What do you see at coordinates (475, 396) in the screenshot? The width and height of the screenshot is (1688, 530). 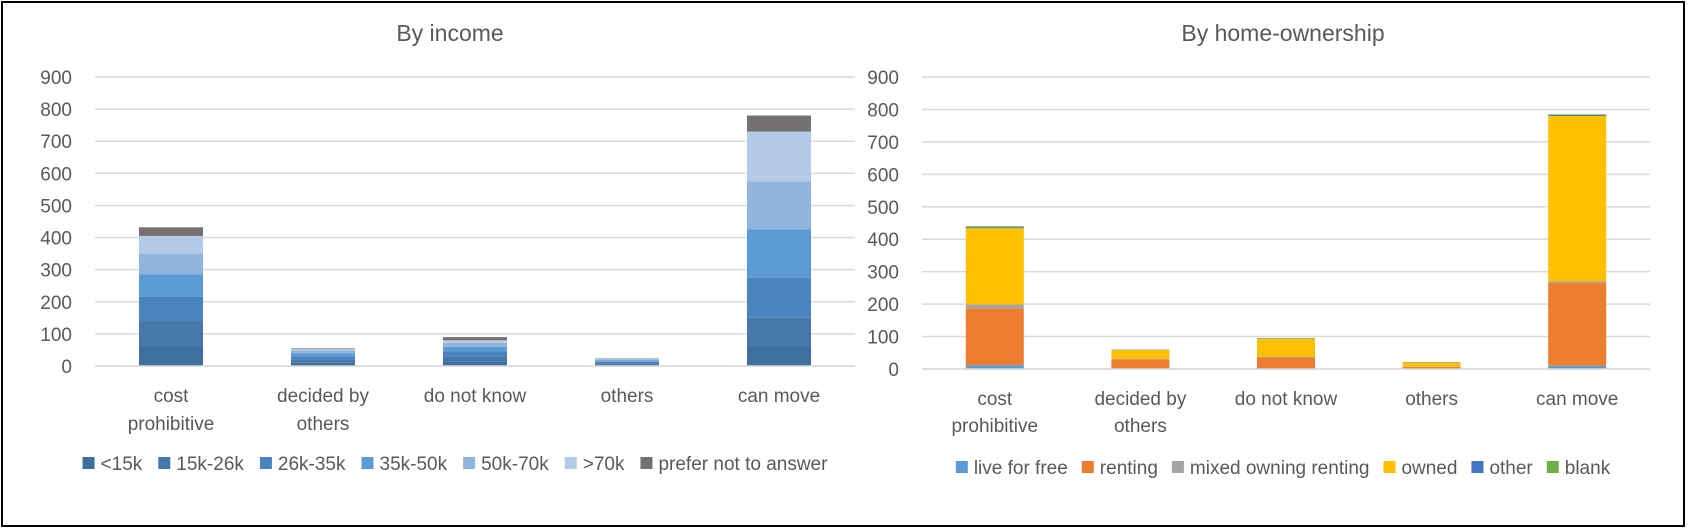 I see `x-tick-label: do not know` at bounding box center [475, 396].